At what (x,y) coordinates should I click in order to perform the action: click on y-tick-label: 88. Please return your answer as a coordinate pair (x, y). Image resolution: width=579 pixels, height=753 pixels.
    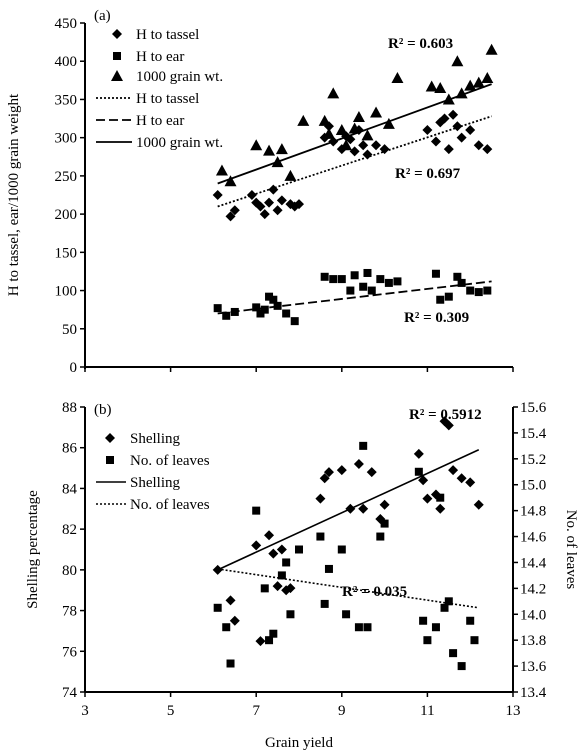
    Looking at the image, I should click on (69, 408).